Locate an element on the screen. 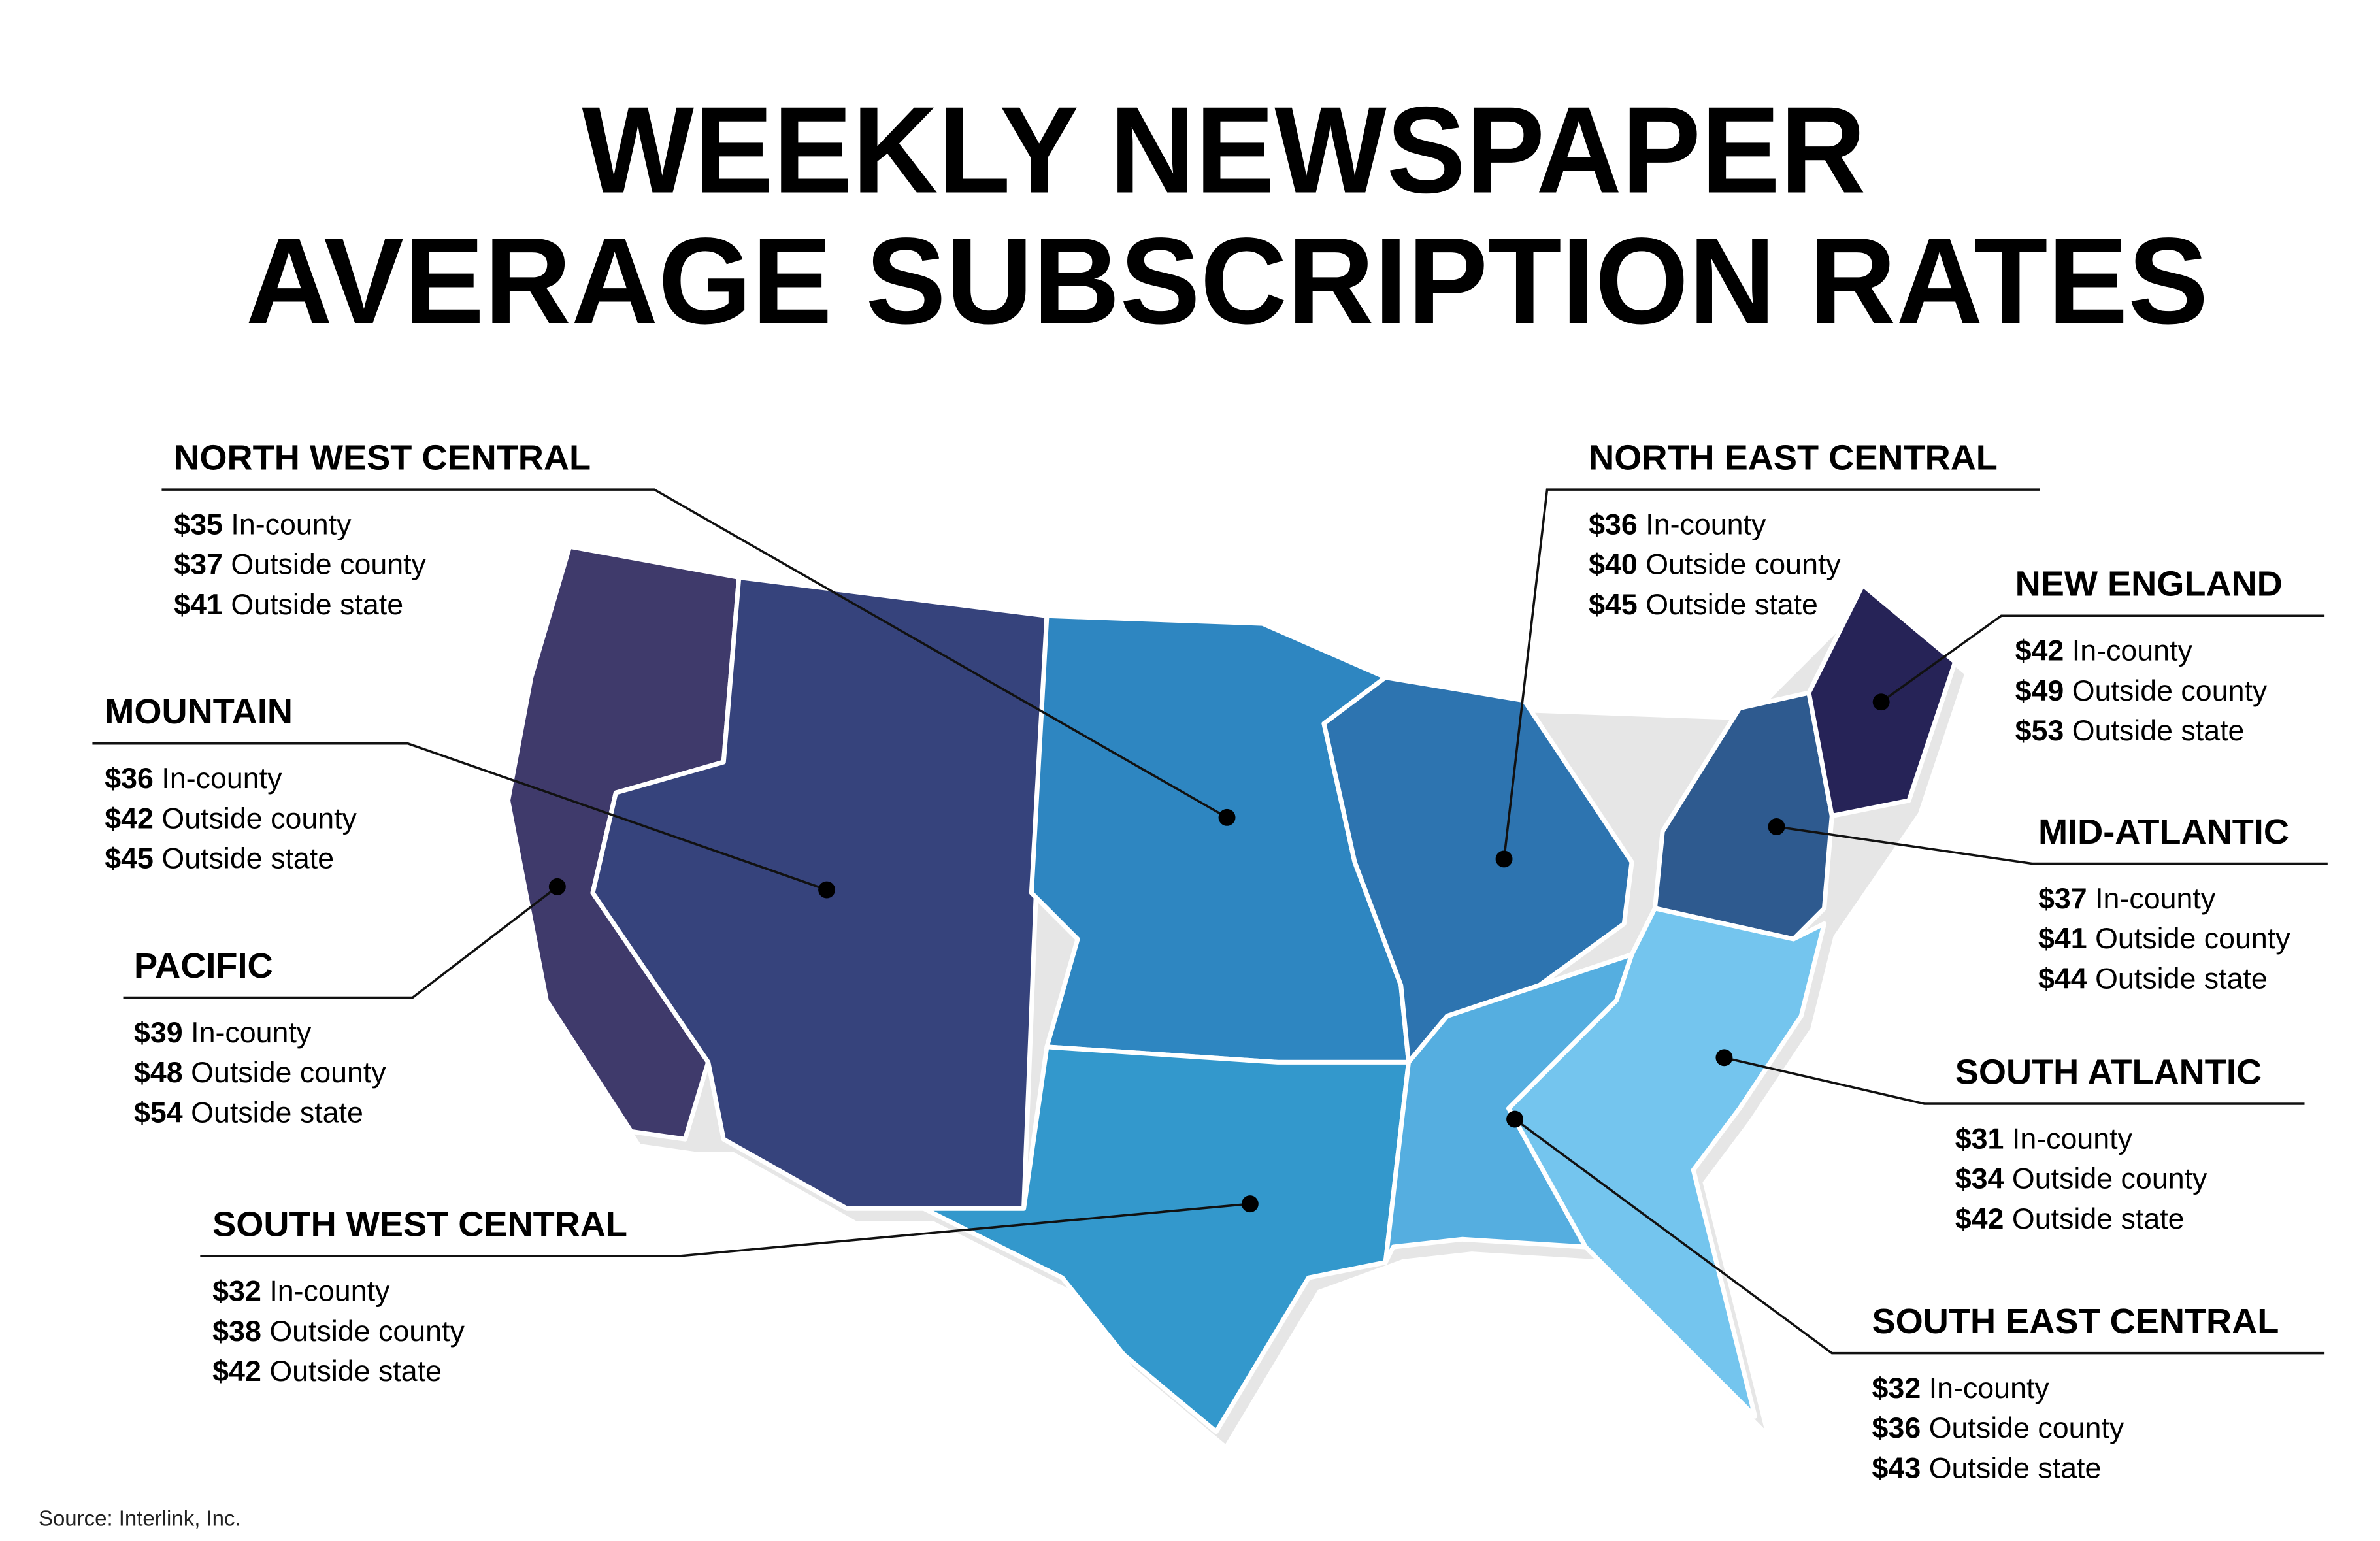 The height and width of the screenshot is (1541, 2380). source: Source: Interlink, Inc. is located at coordinates (140, 1518).